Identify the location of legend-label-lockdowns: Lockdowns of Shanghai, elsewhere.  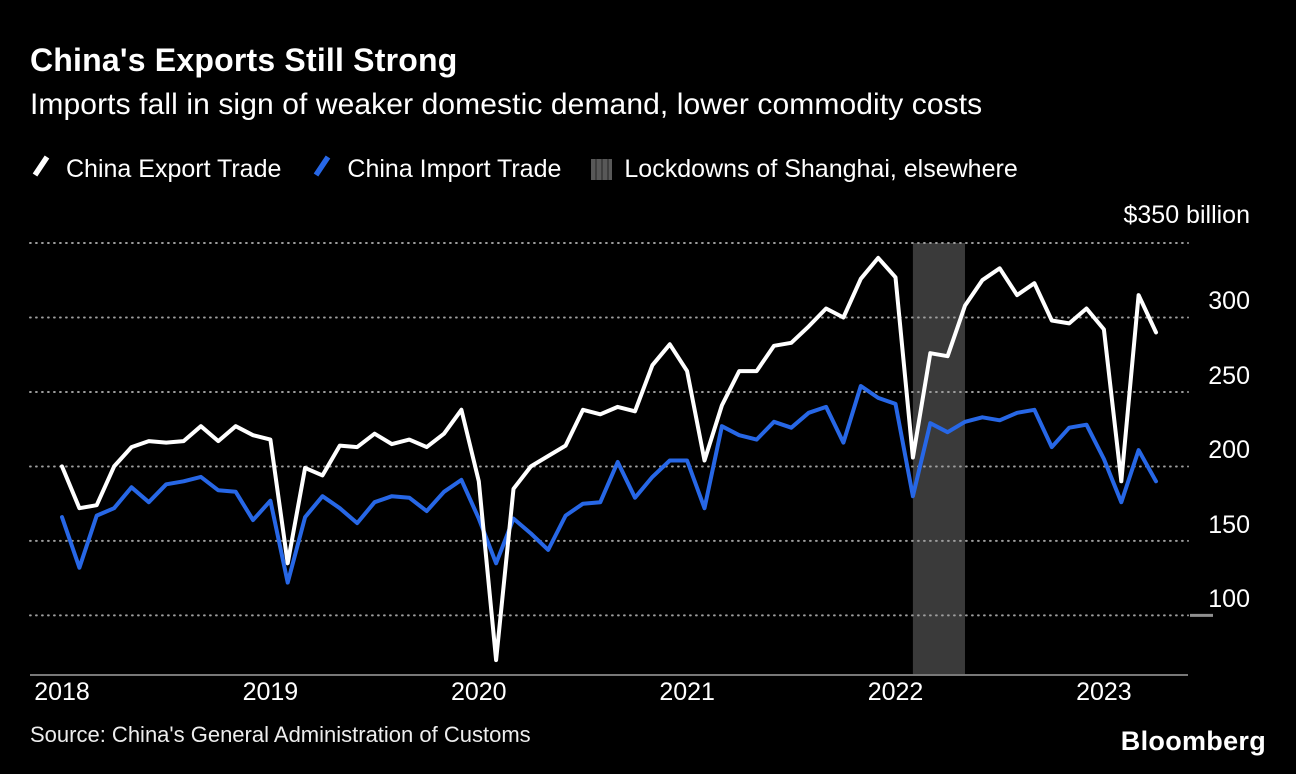
(821, 169).